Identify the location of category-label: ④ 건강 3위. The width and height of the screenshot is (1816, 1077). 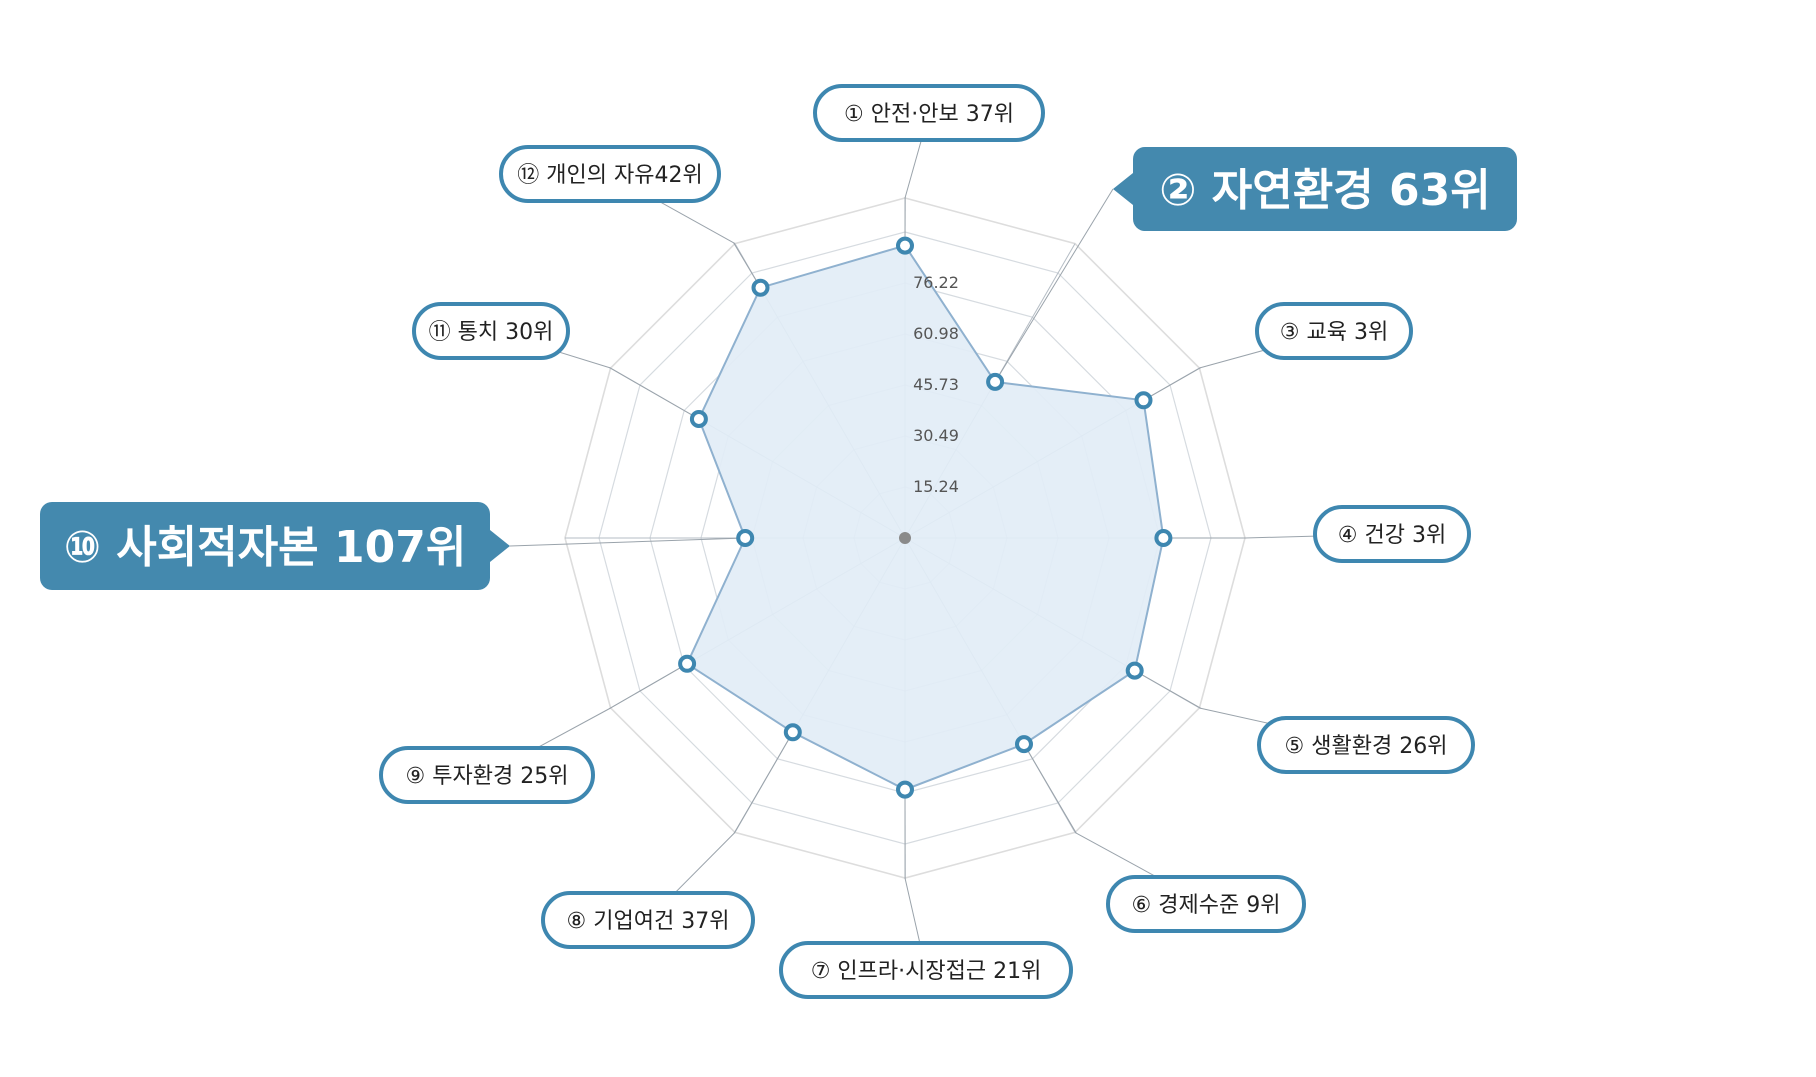
(1392, 535).